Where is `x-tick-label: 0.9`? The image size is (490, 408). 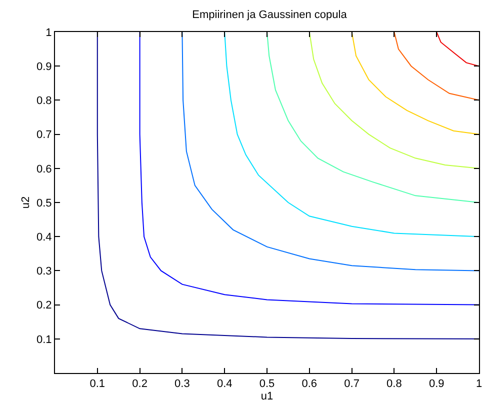
x-tick-label: 0.9 is located at coordinates (436, 384).